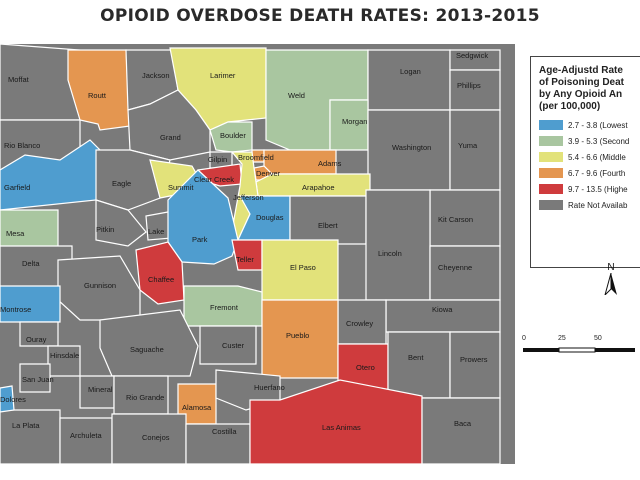 This screenshot has height=480, width=640. What do you see at coordinates (296, 95) in the screenshot?
I see `county-label-weld: Weld` at bounding box center [296, 95].